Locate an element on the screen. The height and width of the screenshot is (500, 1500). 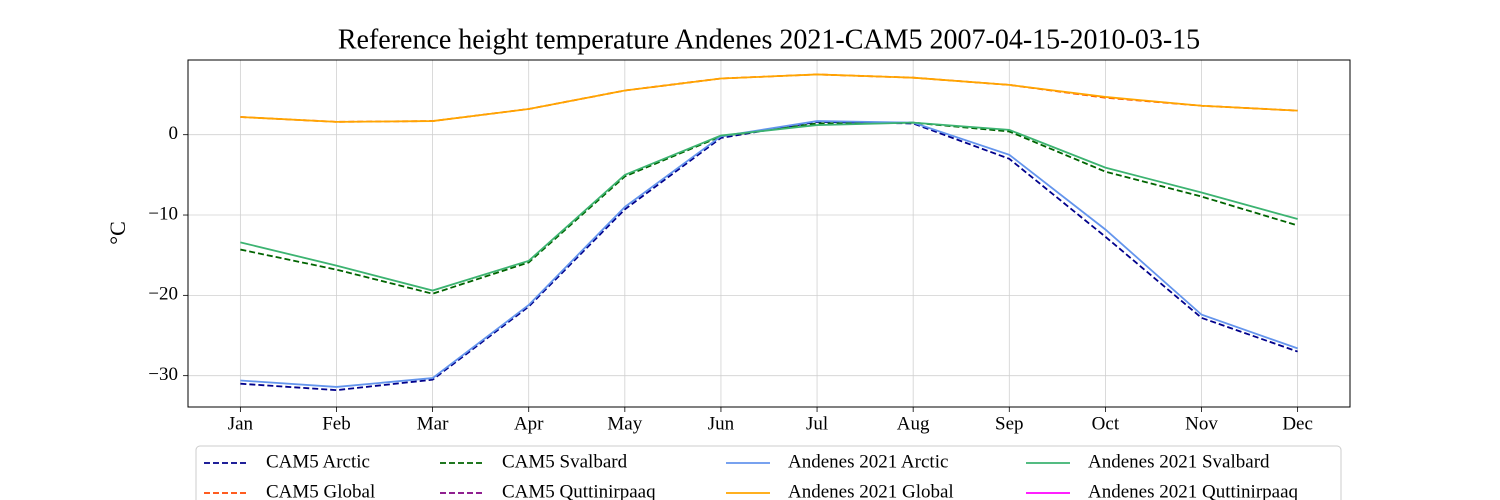
y-tick-label: −20 is located at coordinates (163, 294).